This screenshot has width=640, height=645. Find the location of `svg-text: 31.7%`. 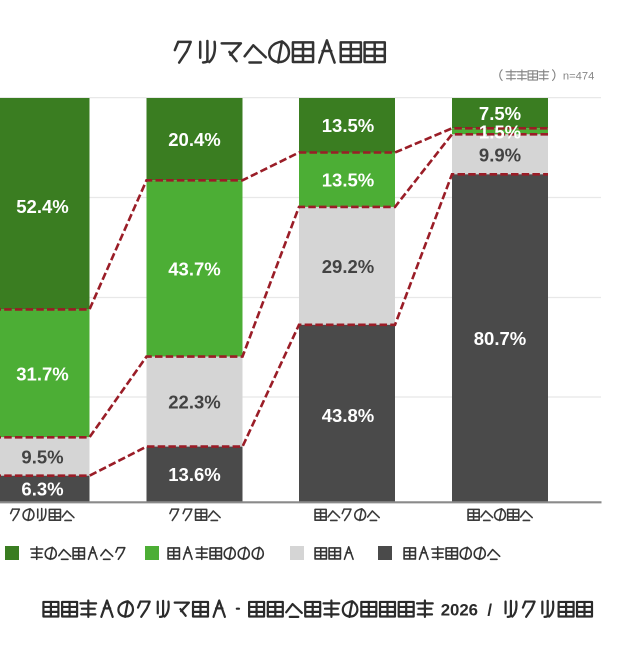

svg-text: 31.7% is located at coordinates (42, 373).